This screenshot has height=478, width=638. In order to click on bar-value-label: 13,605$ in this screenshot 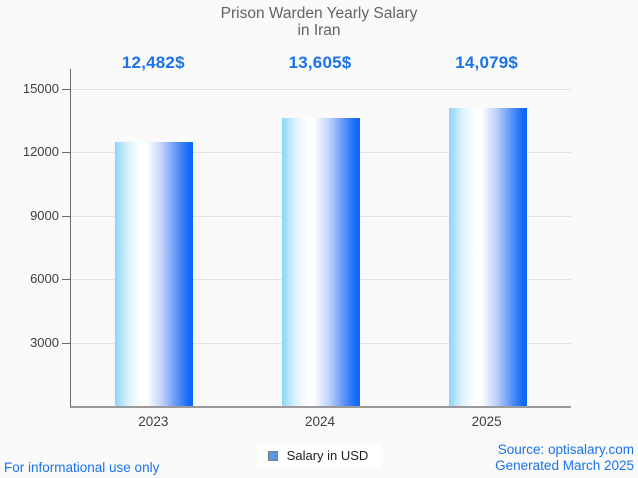, I will do `click(320, 62)`.